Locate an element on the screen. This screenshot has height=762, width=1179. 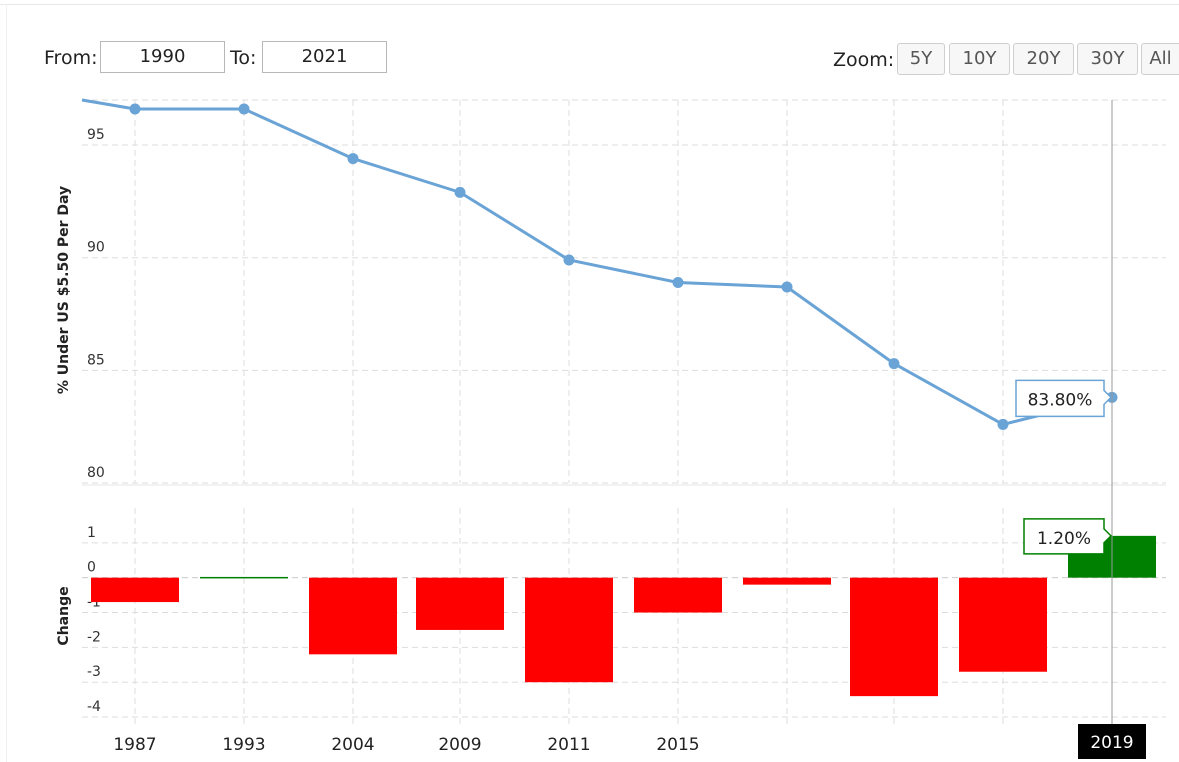
left-border is located at coordinates (6, 383).